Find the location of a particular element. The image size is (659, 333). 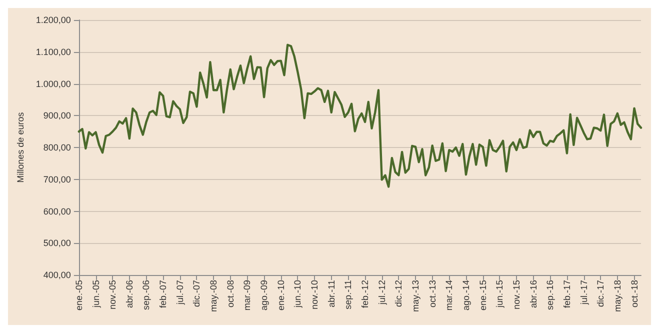

y-tick-label: 600,00 is located at coordinates (57, 211).